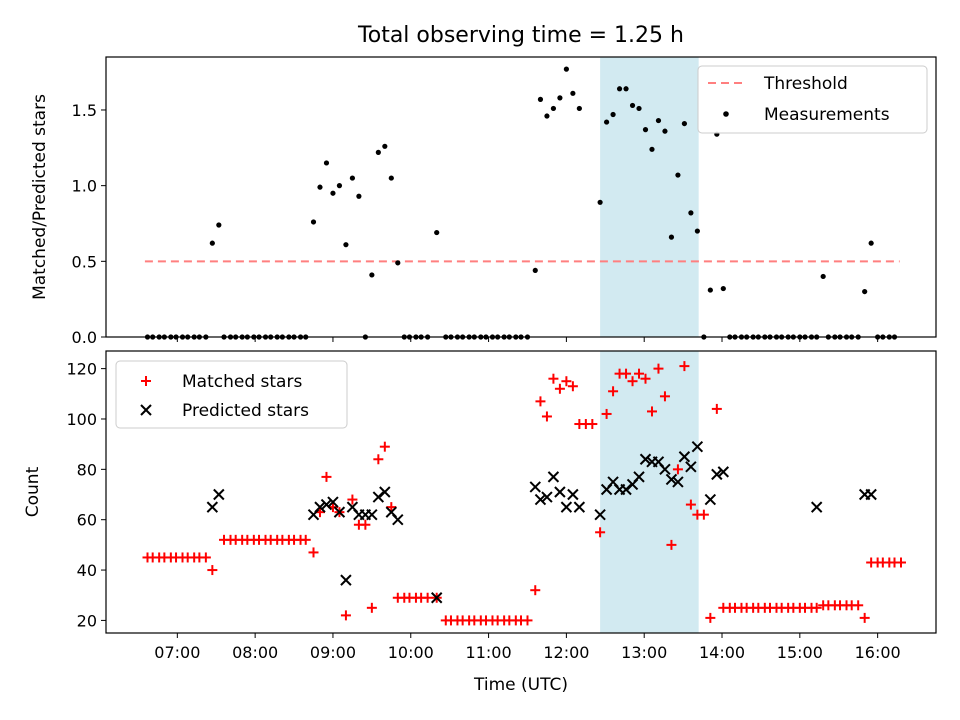 The width and height of the screenshot is (960, 720). What do you see at coordinates (722, 652) in the screenshot?
I see `x-tick-label: 14:00` at bounding box center [722, 652].